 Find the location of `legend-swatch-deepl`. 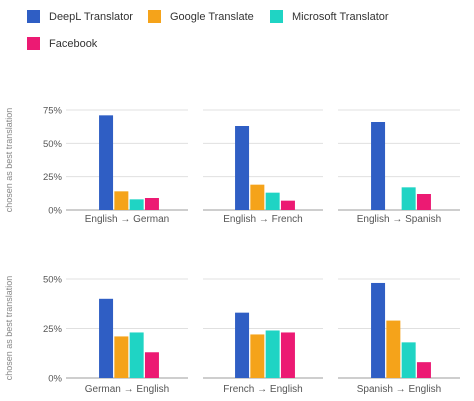

legend-swatch-deepl is located at coordinates (33, 16).